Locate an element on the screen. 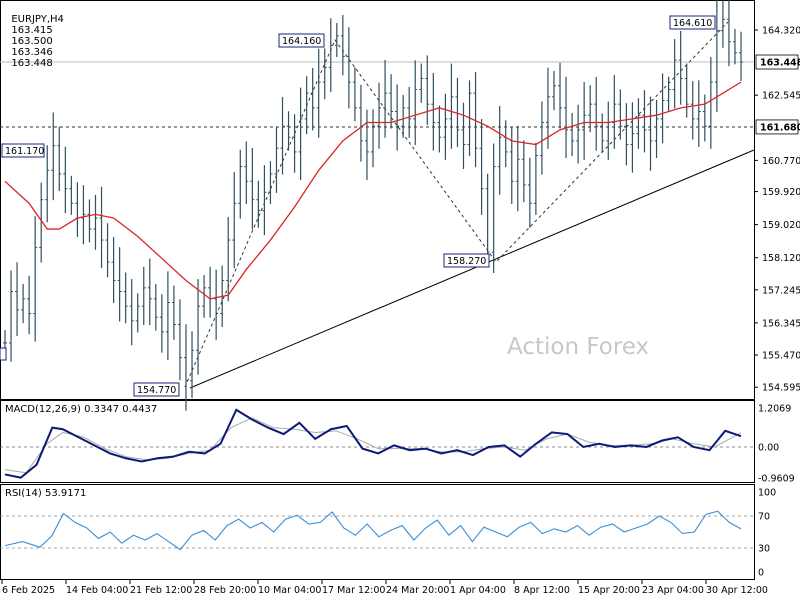 This screenshot has width=800, height=600. macd-y-axis: 1.2069 0.00 -0.9609 is located at coordinates (776, 444).